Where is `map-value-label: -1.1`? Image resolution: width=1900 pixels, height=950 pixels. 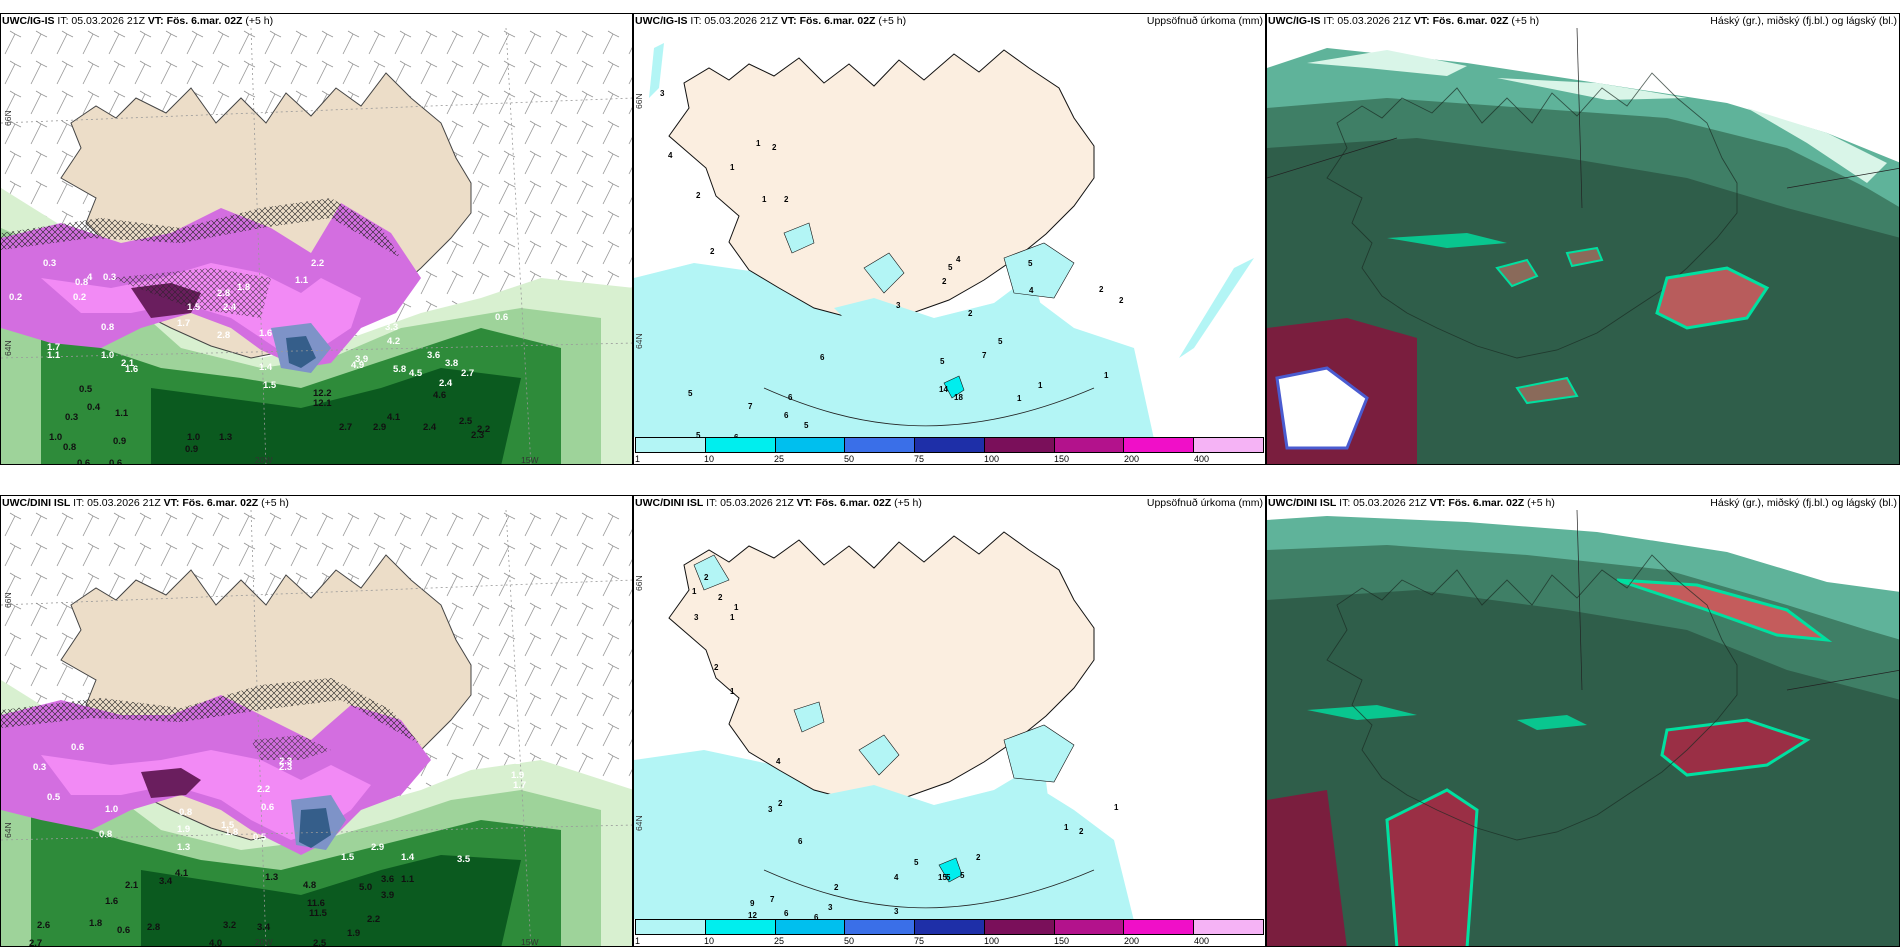 map-value-label: -1.1 is located at coordinates (523, 745).